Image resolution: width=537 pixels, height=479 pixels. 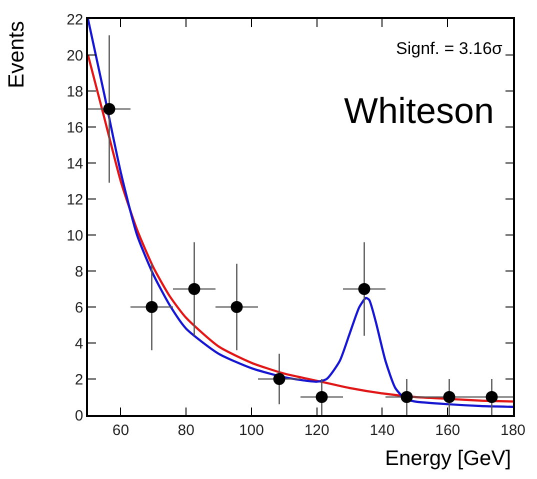 I want to click on x-tick-label: 100, so click(x=251, y=430).